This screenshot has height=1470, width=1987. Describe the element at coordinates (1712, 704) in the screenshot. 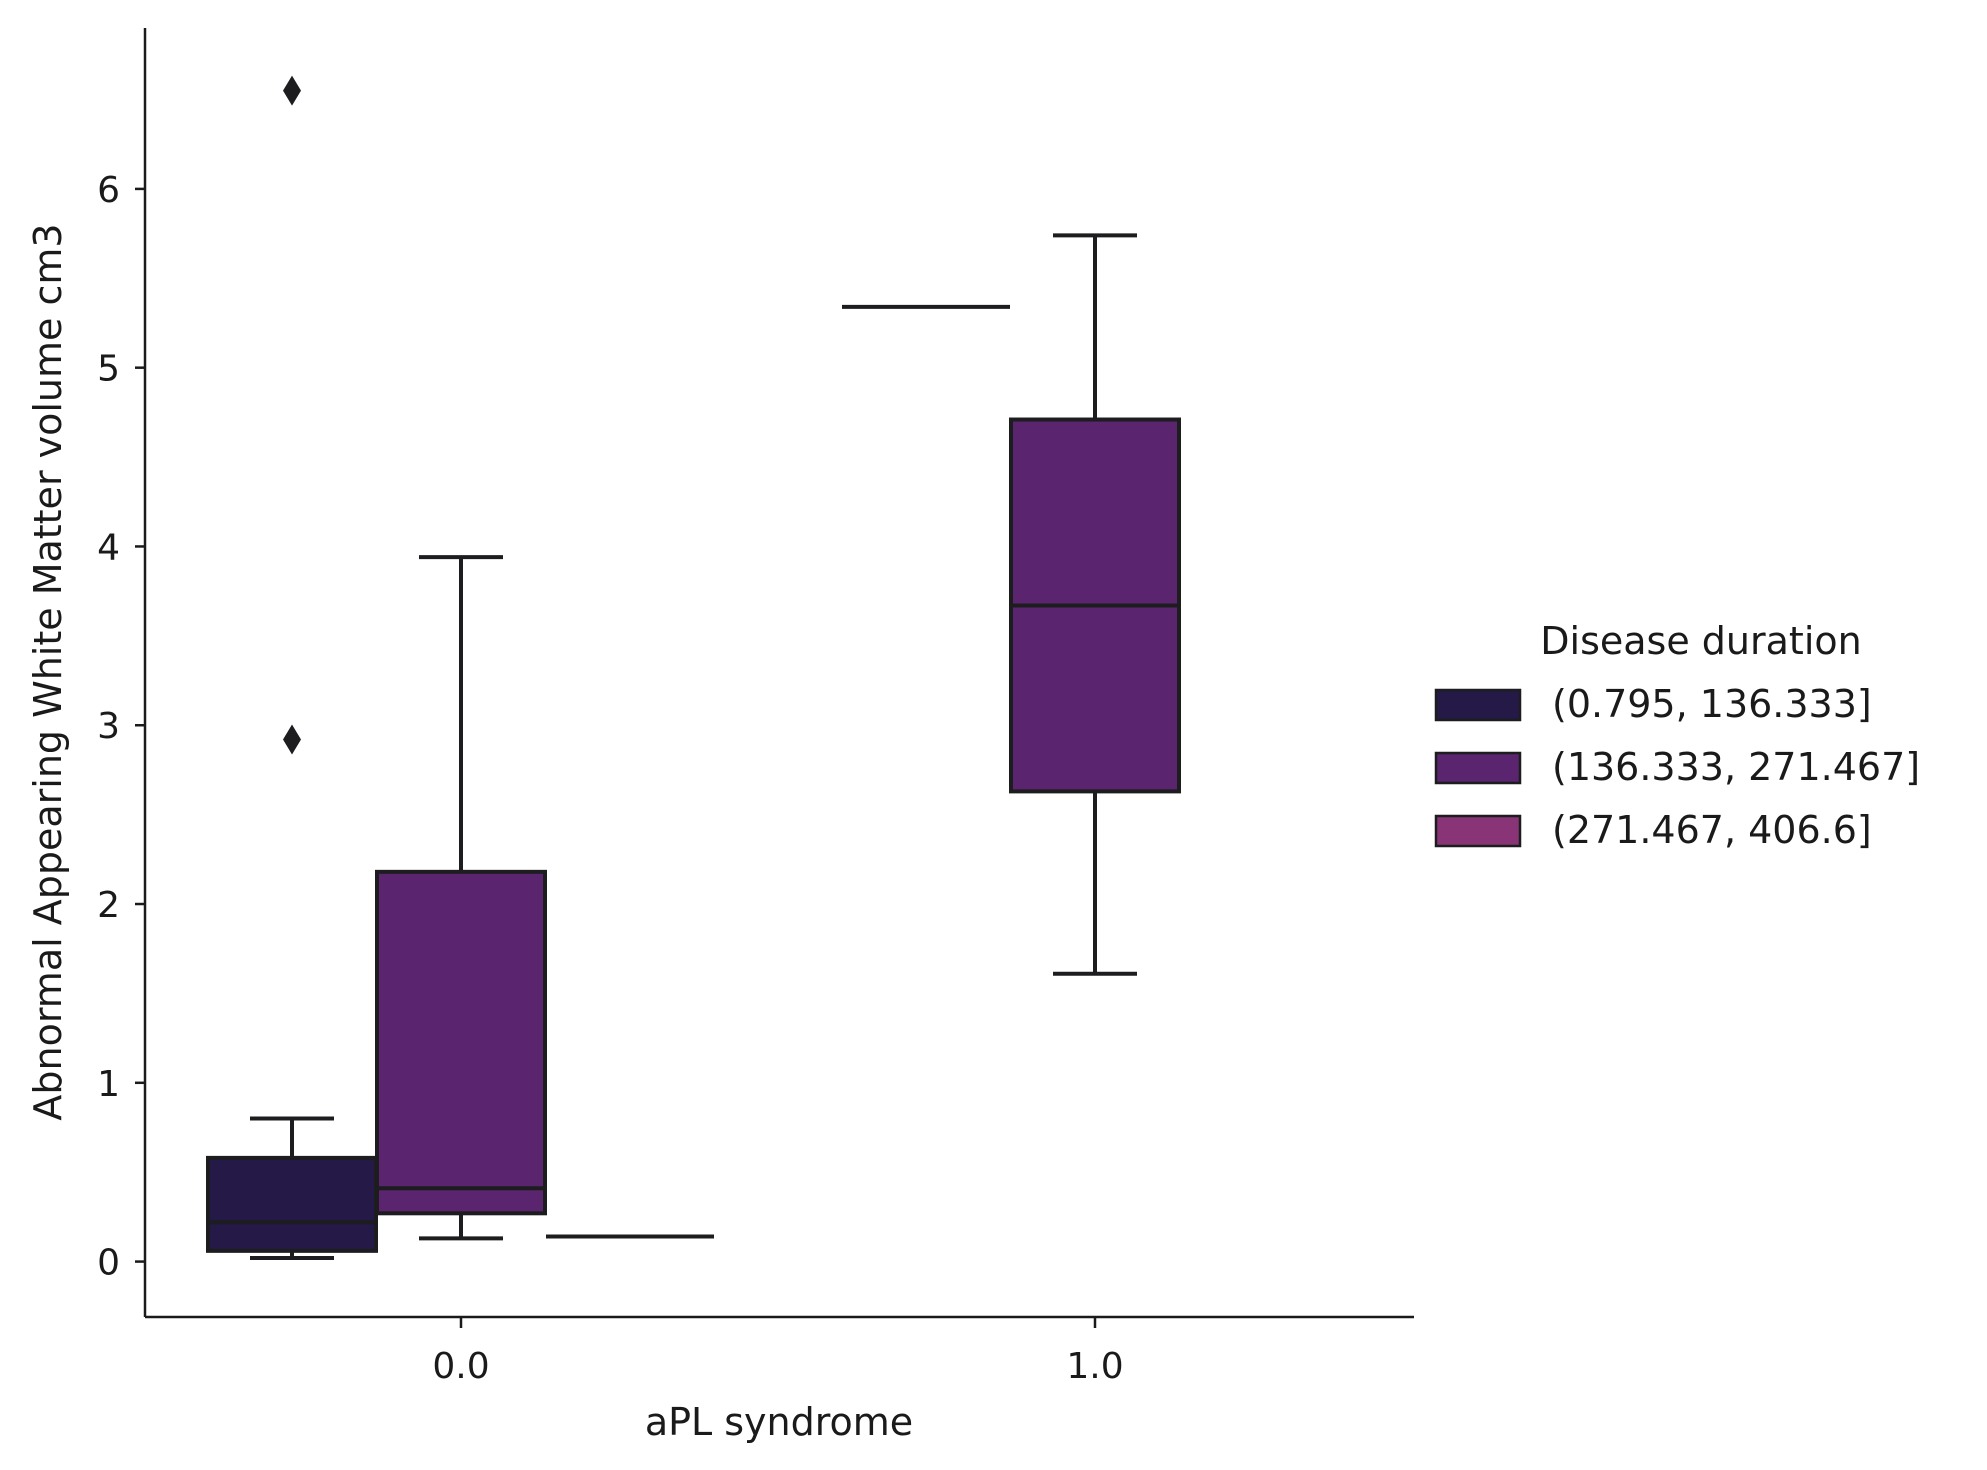

I see `legend-entry-label: (0.795, 136.333]` at that location.